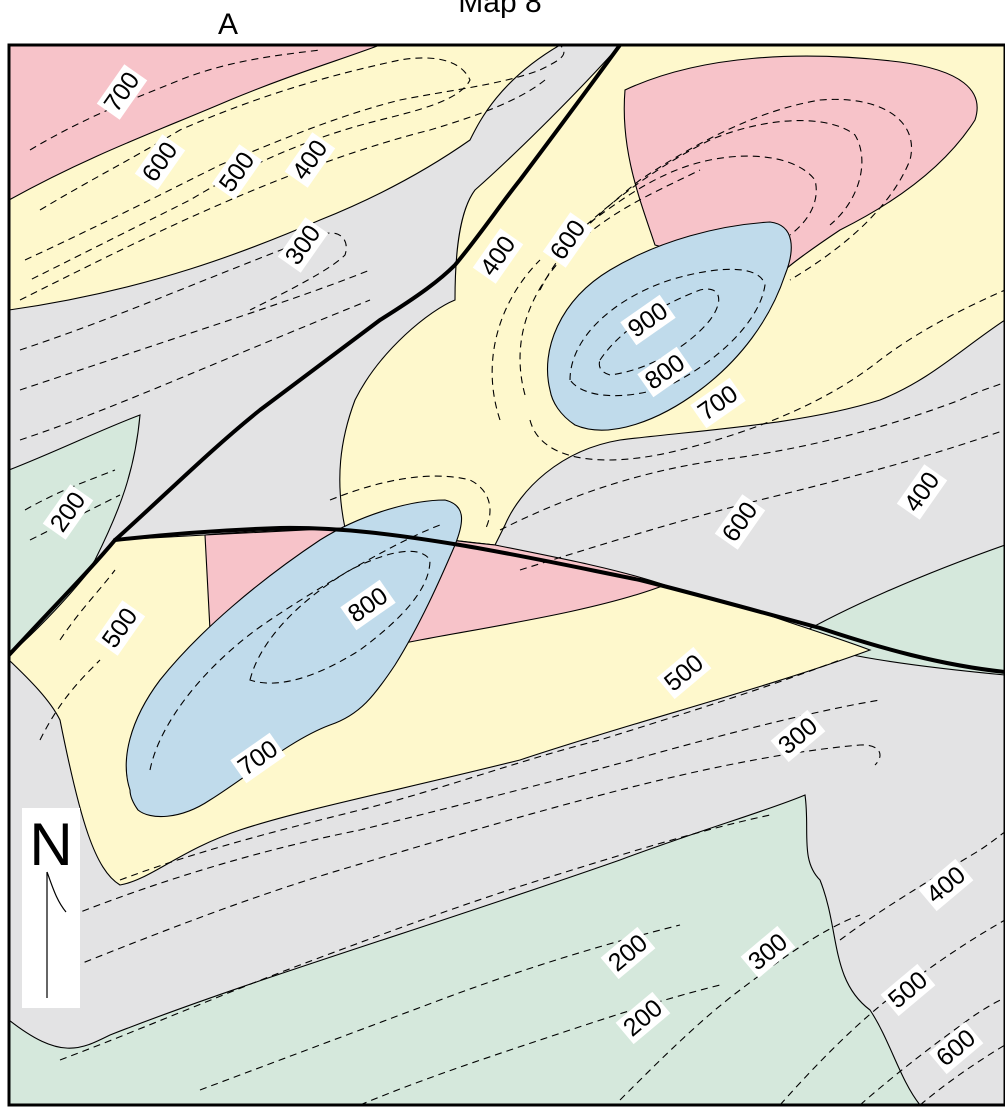  Describe the element at coordinates (800, 163) in the screenshot. I see `unit-pink-northeast` at that location.